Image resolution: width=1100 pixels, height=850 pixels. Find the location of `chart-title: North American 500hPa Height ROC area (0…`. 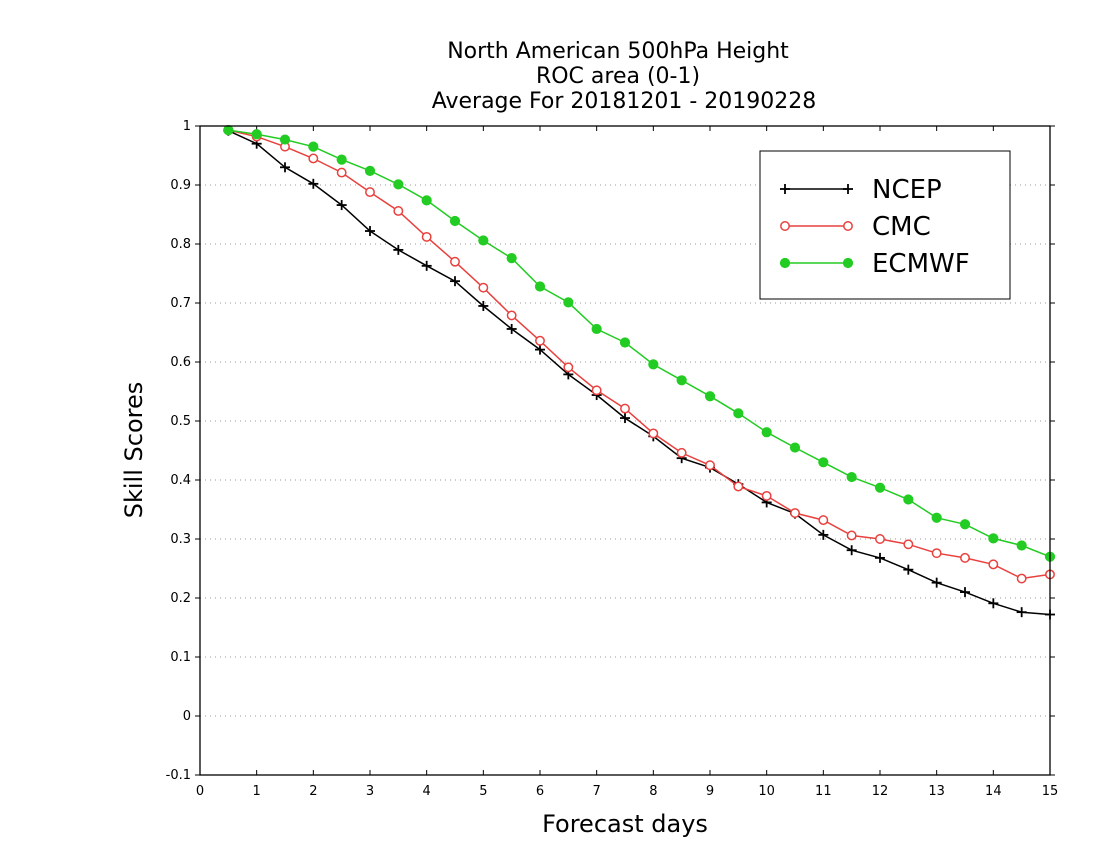

chart-title: North American 500hPa Height ROC area (0… is located at coordinates (624, 76).